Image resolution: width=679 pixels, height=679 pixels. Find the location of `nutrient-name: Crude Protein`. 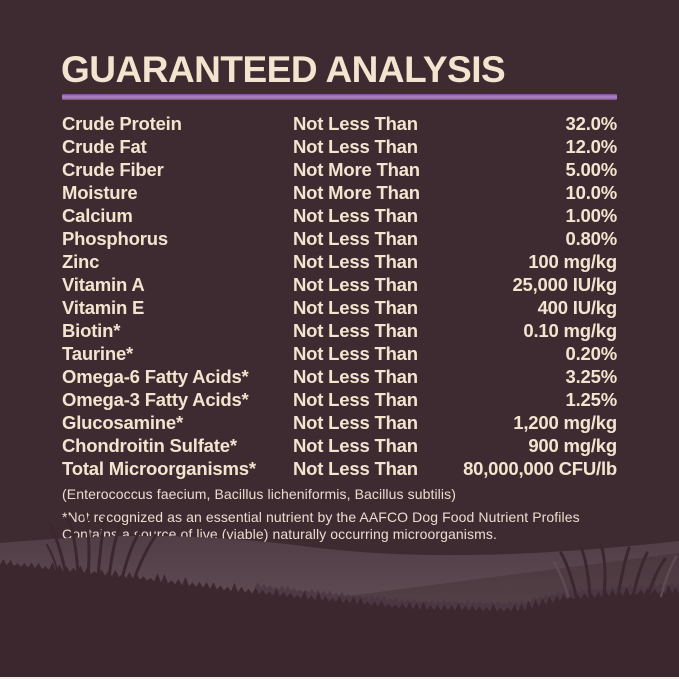

nutrient-name: Crude Protein is located at coordinates (122, 123).